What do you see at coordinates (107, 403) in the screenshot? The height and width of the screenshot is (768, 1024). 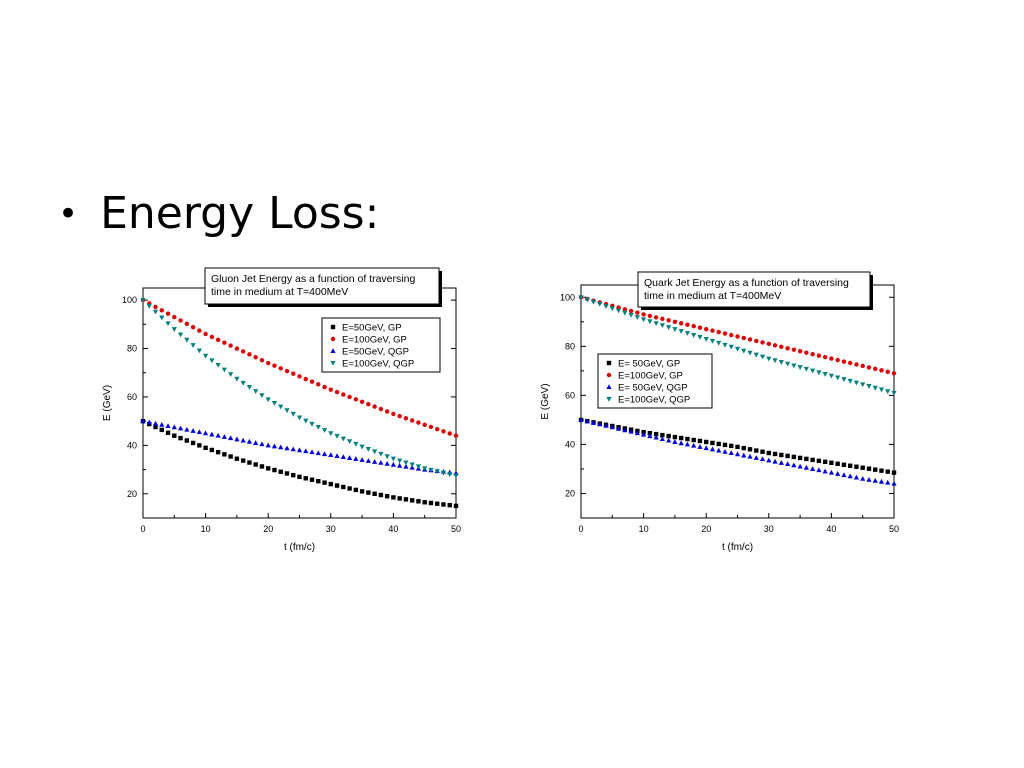 I see `y-axis-label: E (GeV)` at bounding box center [107, 403].